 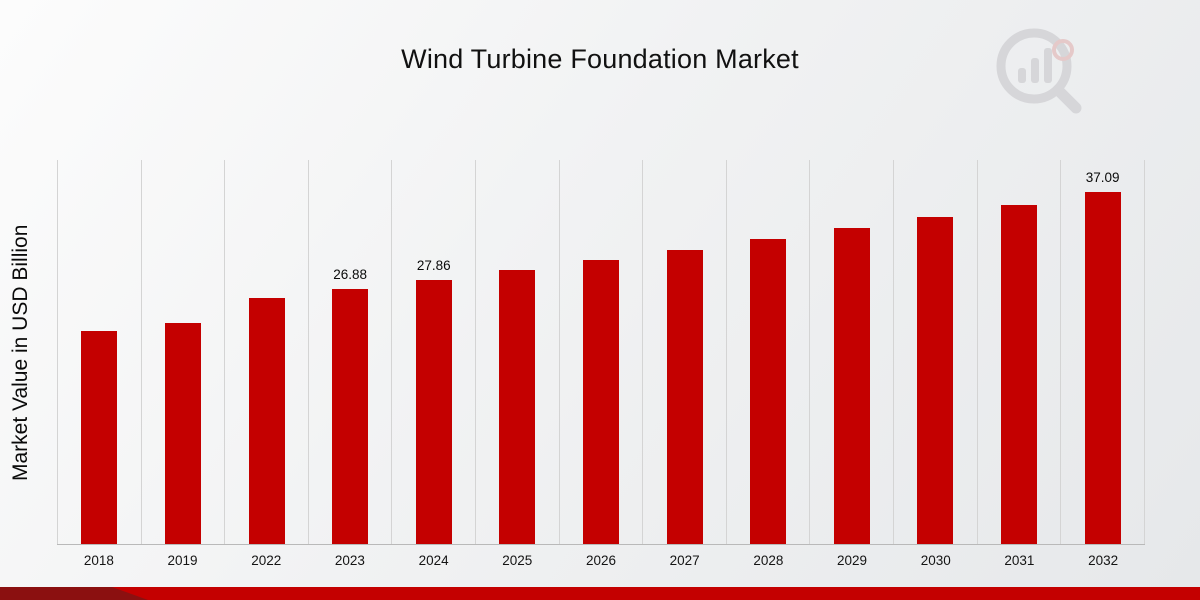 What do you see at coordinates (266, 560) in the screenshot?
I see `x-tick-label: 2022` at bounding box center [266, 560].